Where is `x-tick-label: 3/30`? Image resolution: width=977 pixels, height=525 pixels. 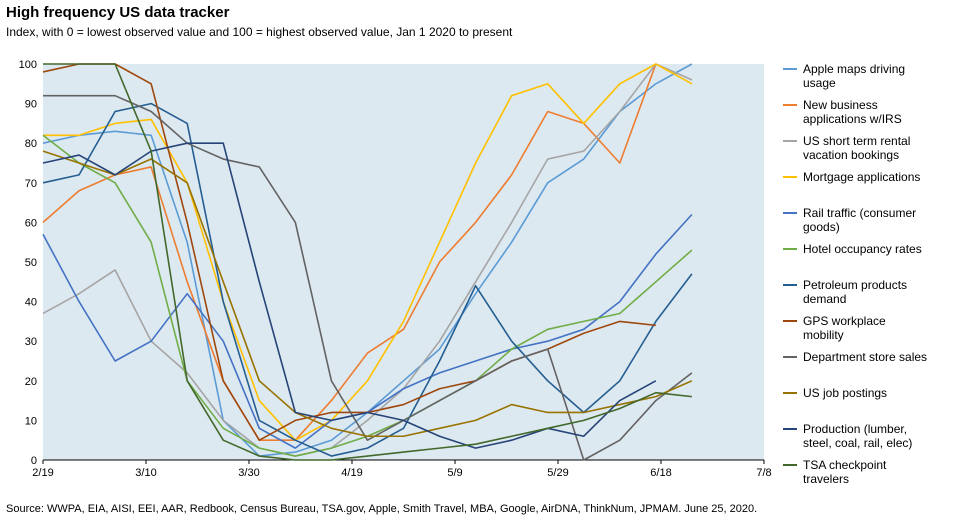
x-tick-label: 3/30 is located at coordinates (248, 473).